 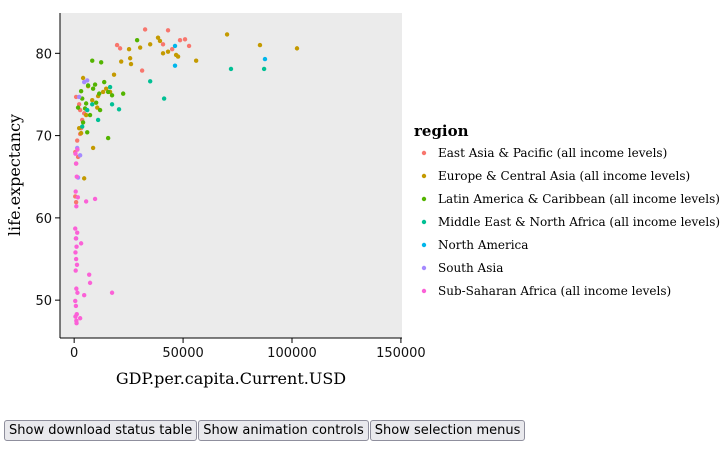 I want to click on toggle-button: Show download status table, so click(x=101, y=430).